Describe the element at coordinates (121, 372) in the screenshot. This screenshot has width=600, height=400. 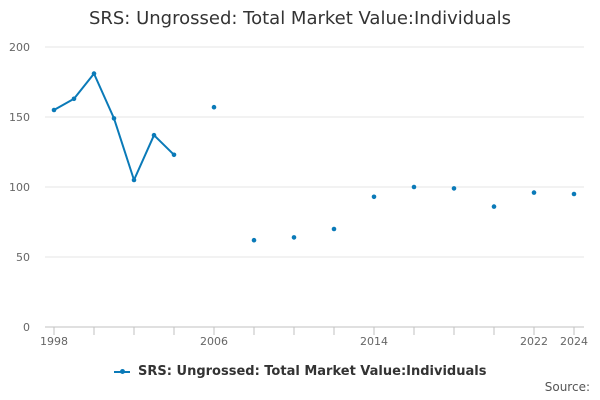
I see `legend-symbol` at that location.